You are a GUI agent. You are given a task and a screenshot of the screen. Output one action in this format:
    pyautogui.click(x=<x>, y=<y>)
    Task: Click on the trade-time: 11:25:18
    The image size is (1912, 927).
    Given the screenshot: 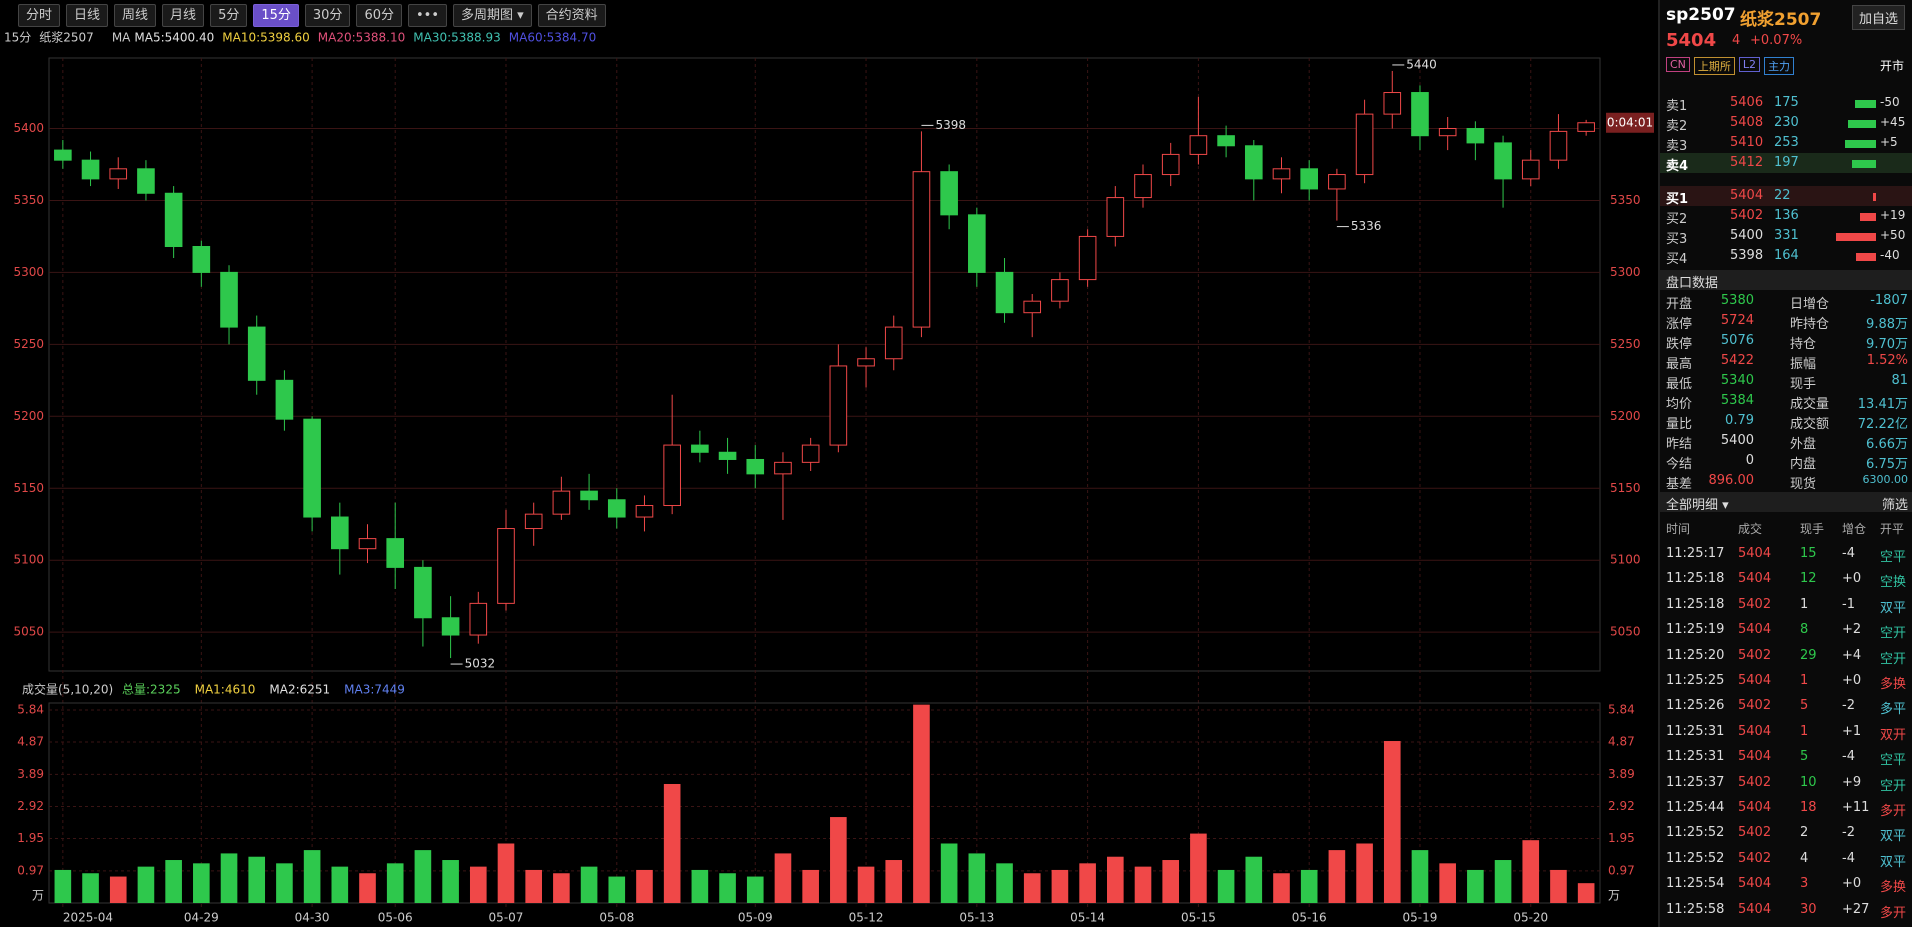 What is the action you would take?
    pyautogui.click(x=1695, y=579)
    